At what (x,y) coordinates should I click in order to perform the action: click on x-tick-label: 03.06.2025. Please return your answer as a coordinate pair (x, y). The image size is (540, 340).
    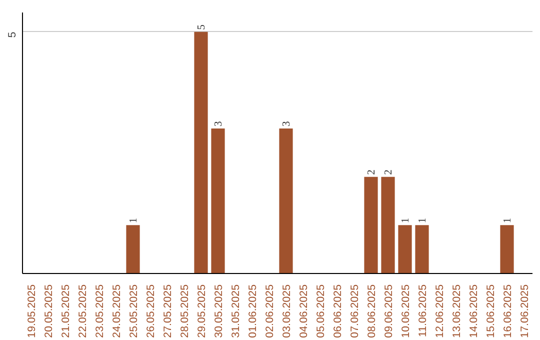
    Looking at the image, I should click on (287, 311).